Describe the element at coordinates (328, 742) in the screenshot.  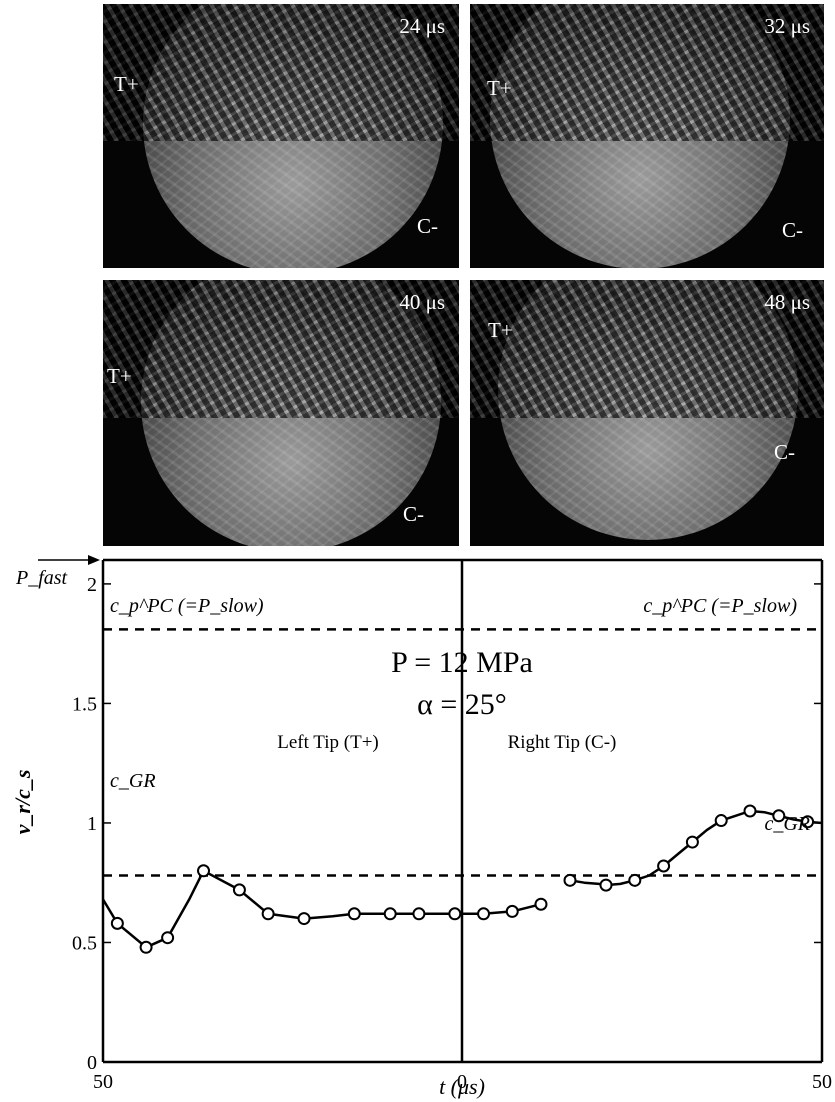
I see `left-tip-label: Left Tip (T+)` at that location.